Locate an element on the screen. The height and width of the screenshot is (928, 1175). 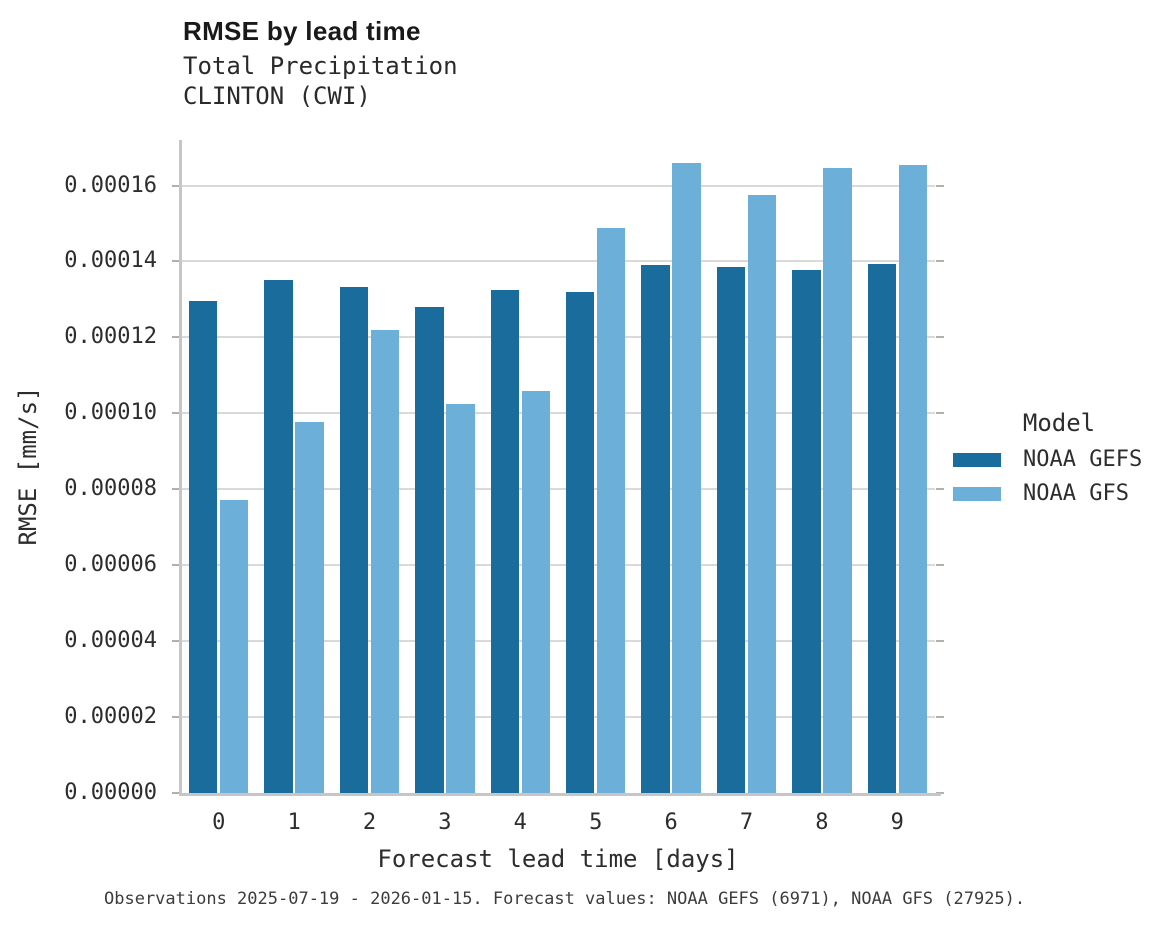
legend: Model NOAA GEFS NOAA GFS is located at coordinates (1059, 457).